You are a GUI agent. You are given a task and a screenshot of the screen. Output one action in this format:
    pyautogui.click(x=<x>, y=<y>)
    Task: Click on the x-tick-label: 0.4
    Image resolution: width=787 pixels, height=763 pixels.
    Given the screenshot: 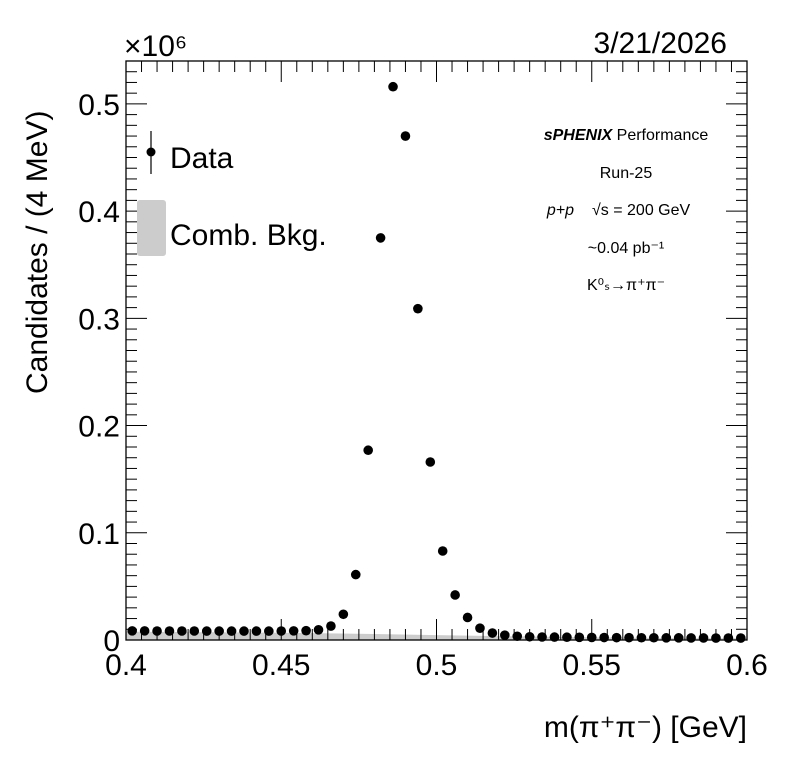 What is the action you would take?
    pyautogui.click(x=126, y=665)
    